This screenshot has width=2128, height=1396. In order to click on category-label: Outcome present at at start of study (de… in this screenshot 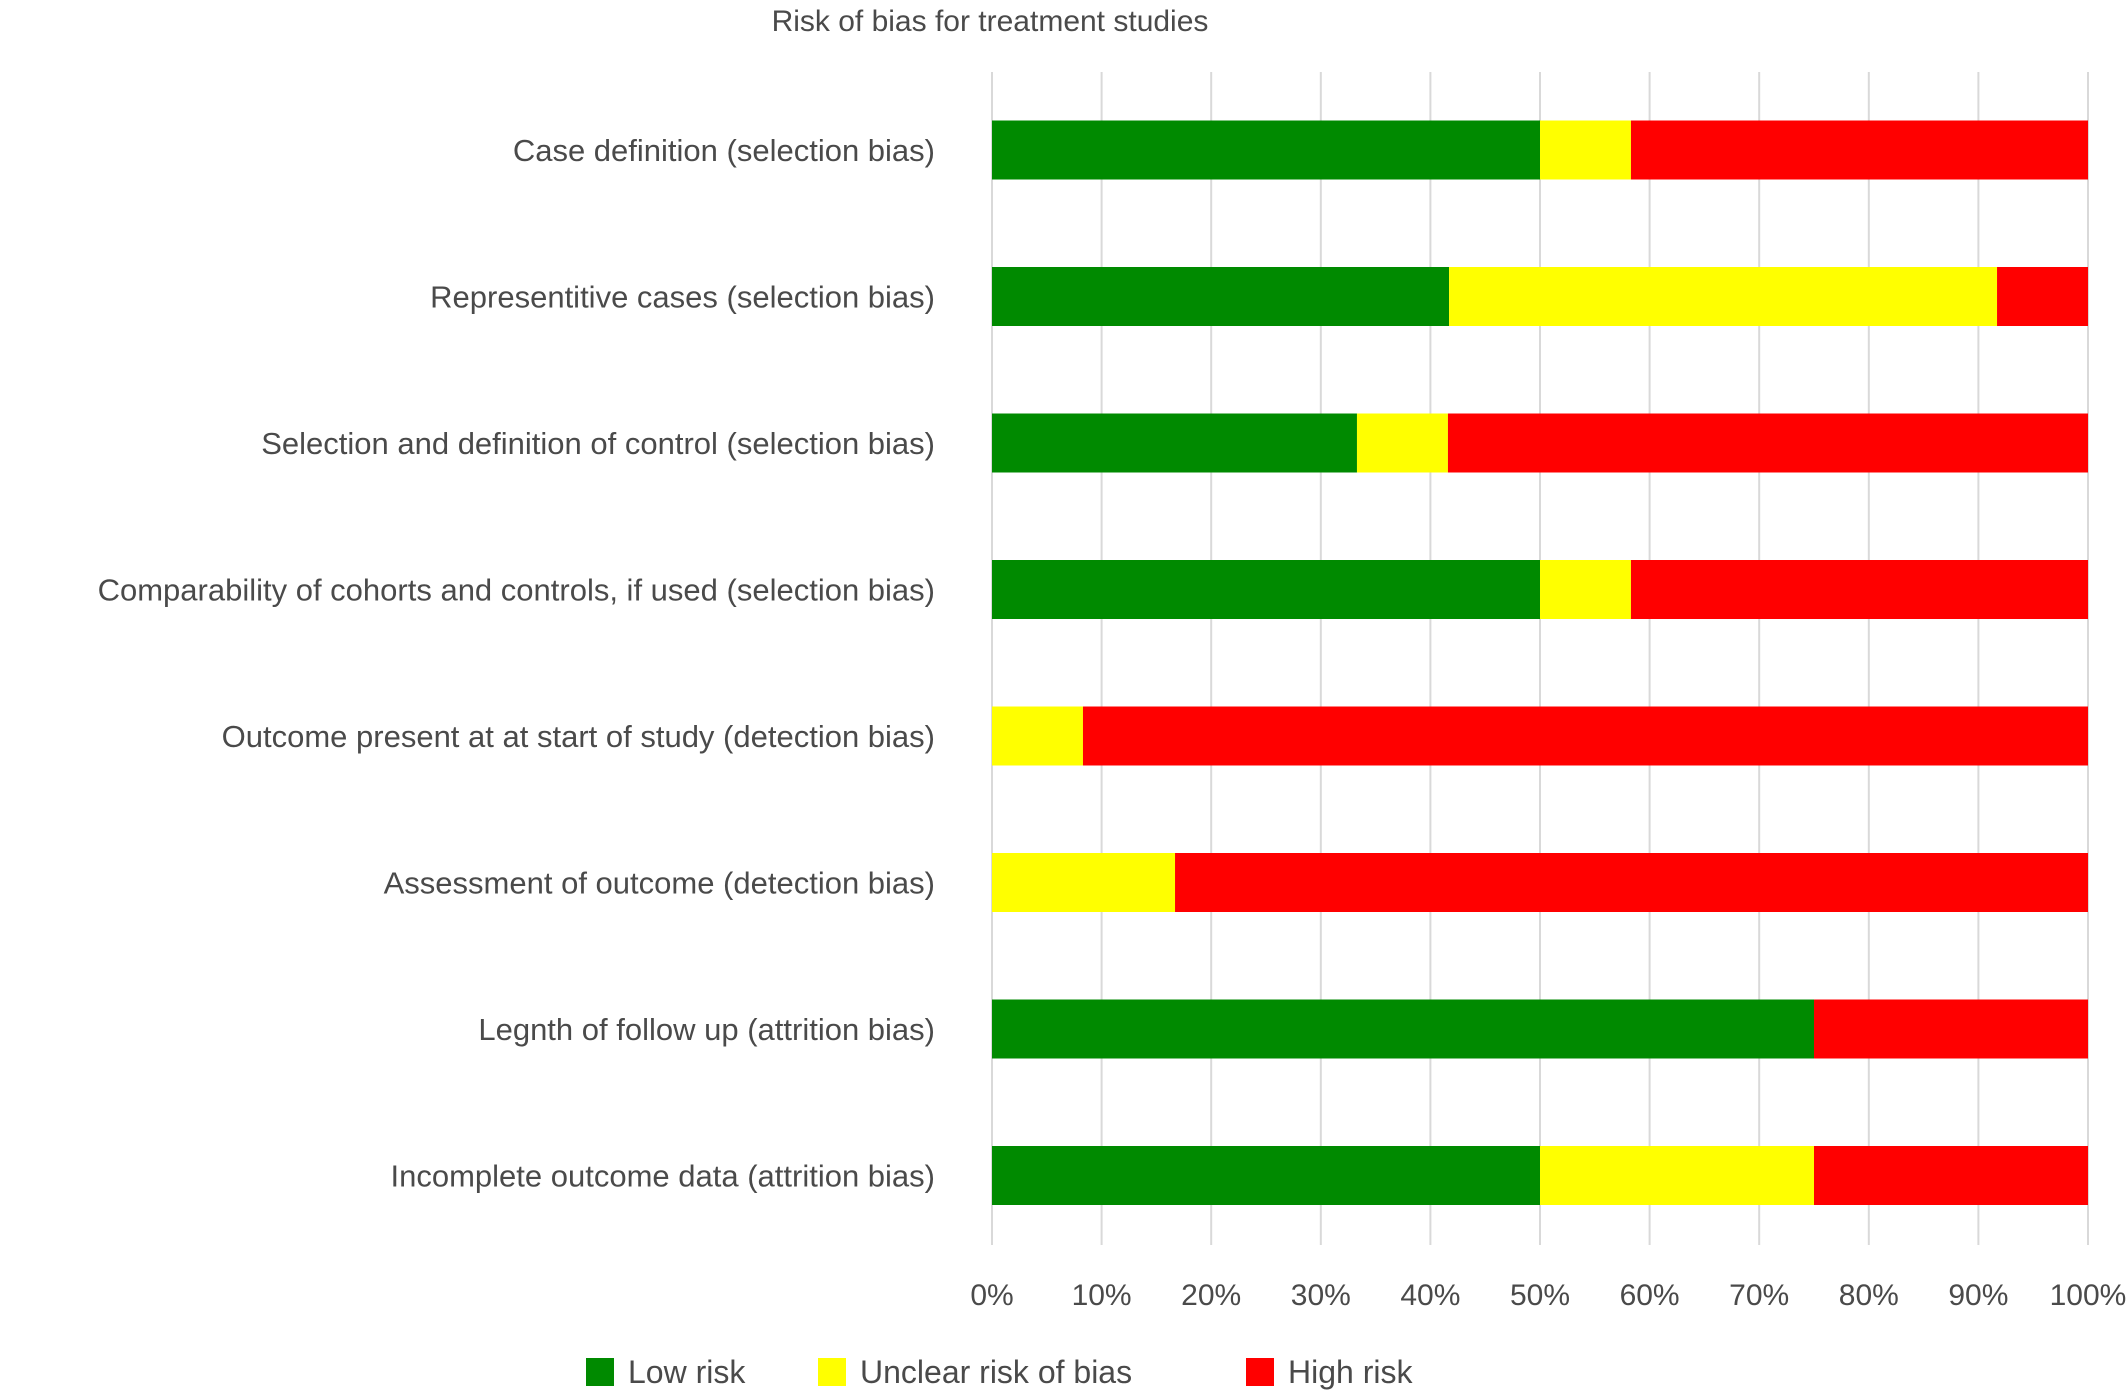, I will do `click(578, 736)`.